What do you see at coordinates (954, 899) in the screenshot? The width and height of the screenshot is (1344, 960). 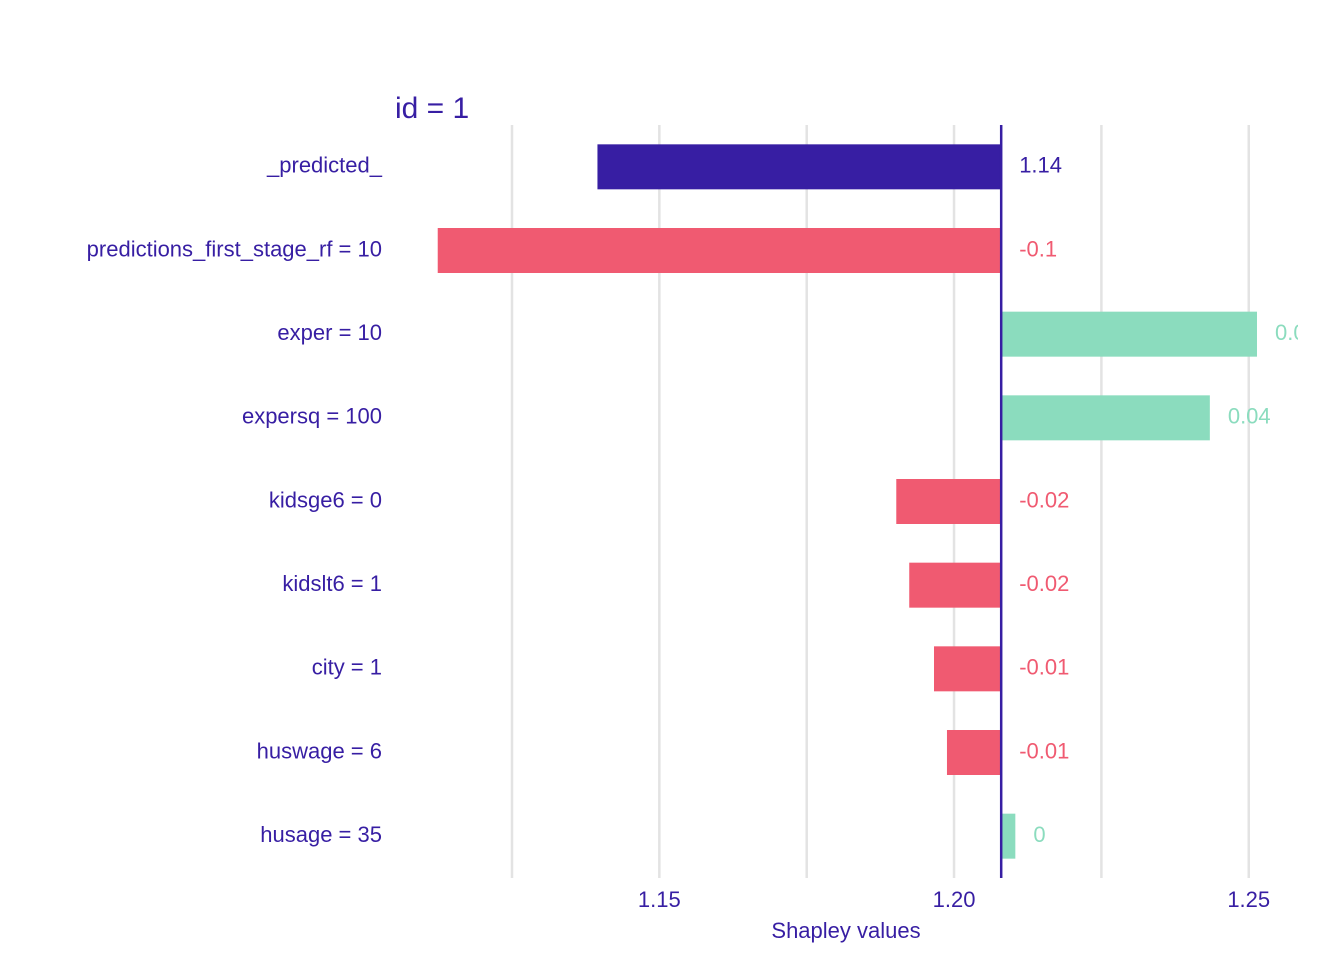 I see `x-tick-label: 1.20` at bounding box center [954, 899].